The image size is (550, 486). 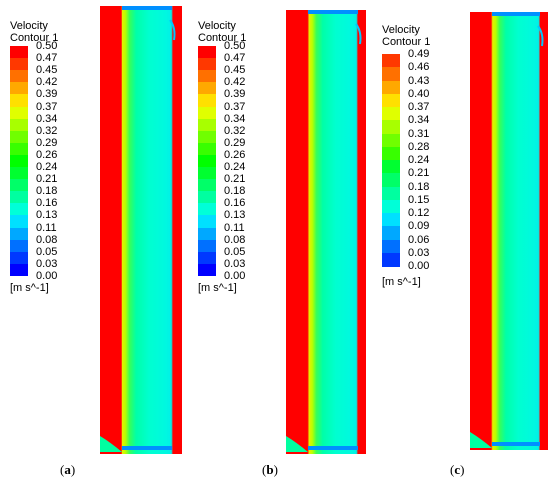 What do you see at coordinates (419, 239) in the screenshot?
I see `legend-tick-label: 0.06` at bounding box center [419, 239].